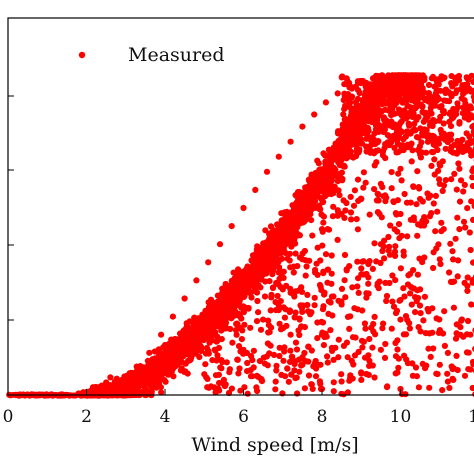  Describe the element at coordinates (243, 417) in the screenshot. I see `x-tick-label: 6` at that location.